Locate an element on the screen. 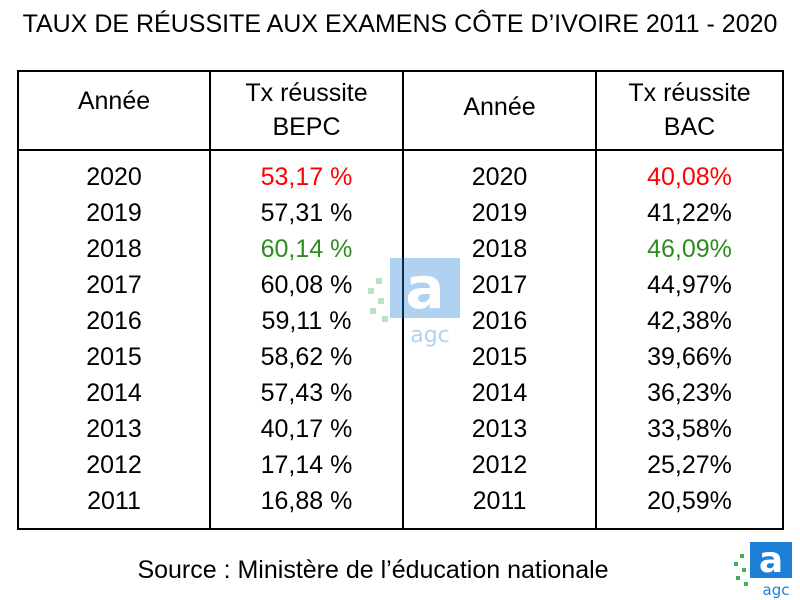 The width and height of the screenshot is (800, 600). table-row: 2011 16,88 % 2011 20,59% is located at coordinates (400, 501).